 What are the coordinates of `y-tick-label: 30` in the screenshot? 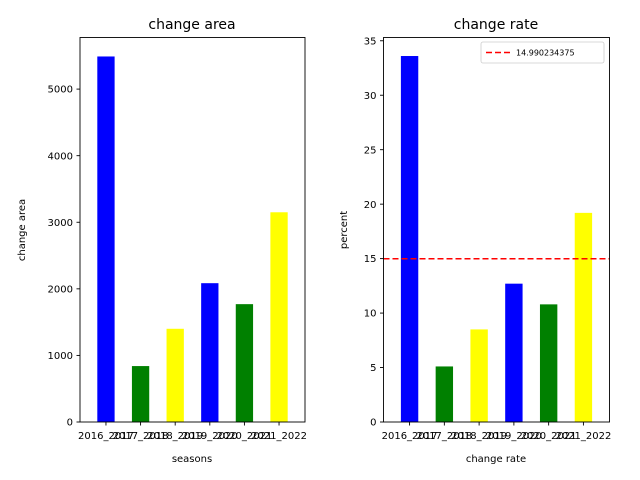 It's located at (370, 96).